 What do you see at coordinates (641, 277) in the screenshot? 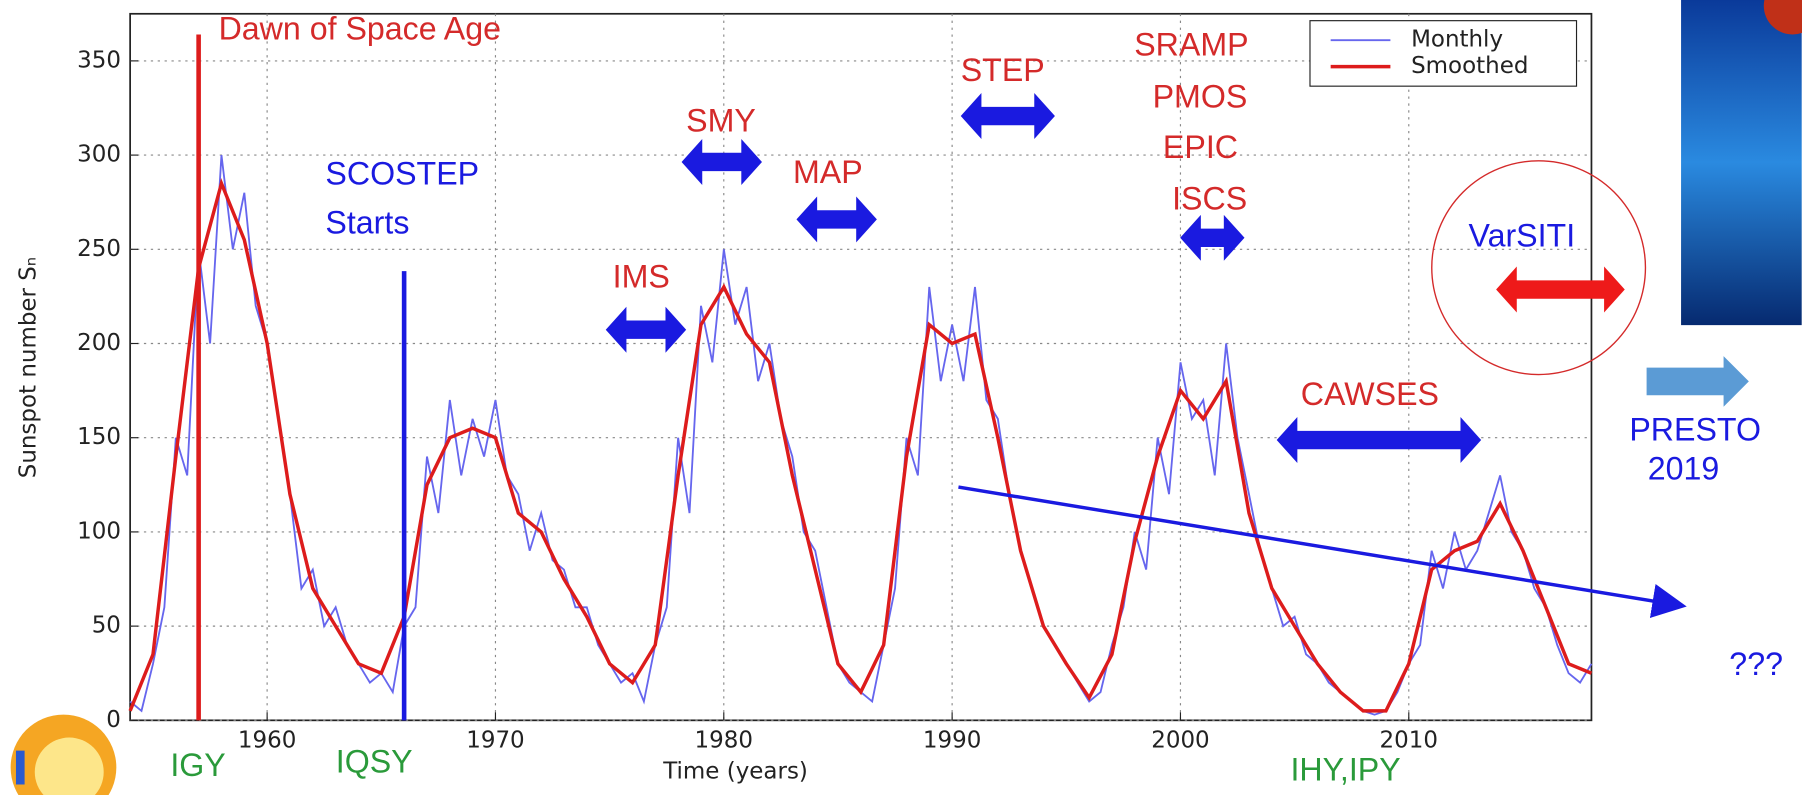
I see `annotation: IMS` at bounding box center [641, 277].